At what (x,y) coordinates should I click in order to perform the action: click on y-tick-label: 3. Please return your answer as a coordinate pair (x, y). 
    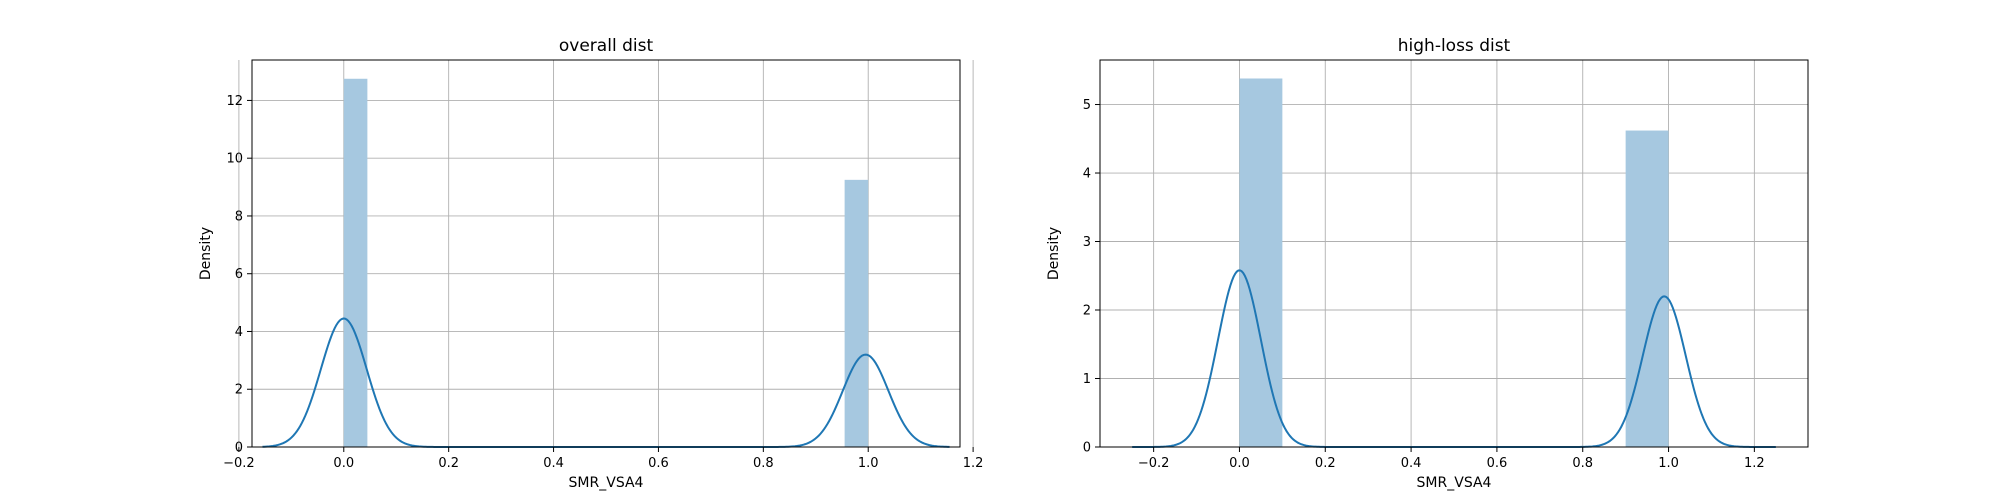
    Looking at the image, I should click on (1087, 242).